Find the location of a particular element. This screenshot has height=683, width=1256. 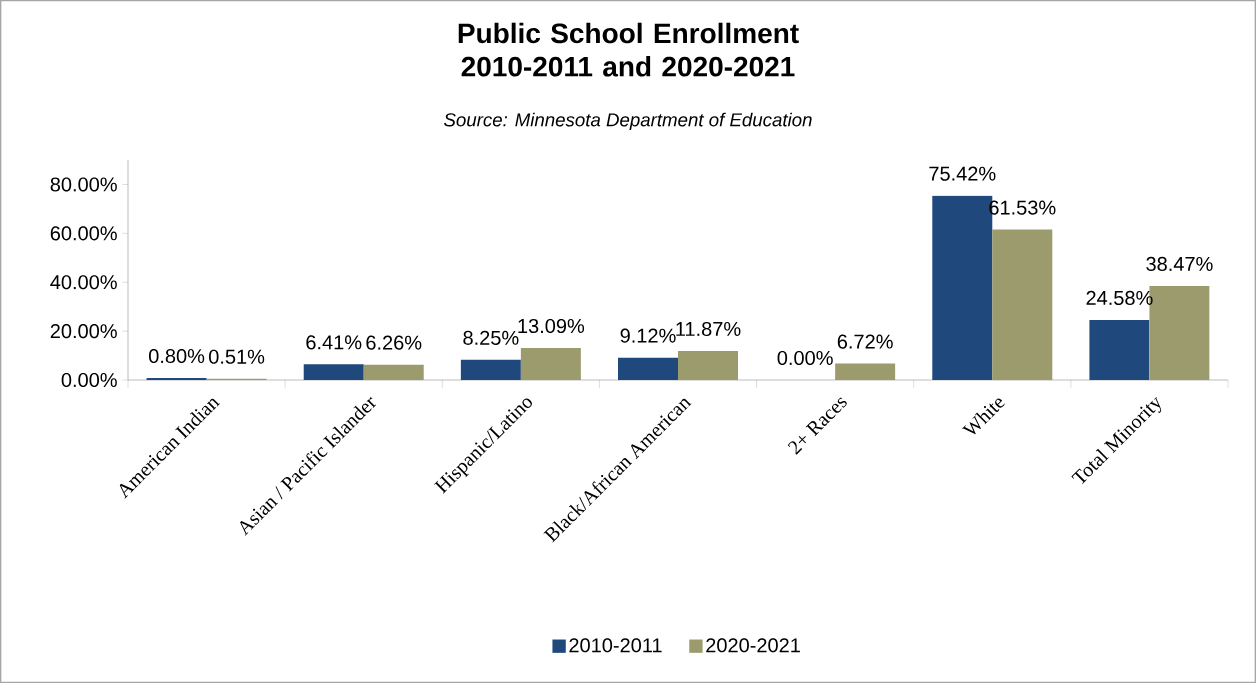

data-label: 0.51% is located at coordinates (237, 356).